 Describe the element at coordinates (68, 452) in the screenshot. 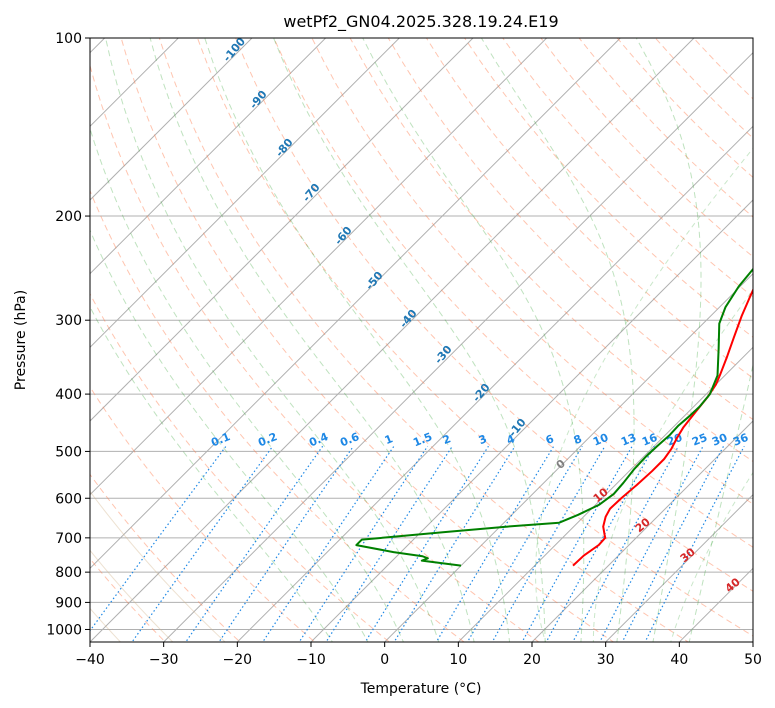

I see `y-tick-label: 500` at that location.